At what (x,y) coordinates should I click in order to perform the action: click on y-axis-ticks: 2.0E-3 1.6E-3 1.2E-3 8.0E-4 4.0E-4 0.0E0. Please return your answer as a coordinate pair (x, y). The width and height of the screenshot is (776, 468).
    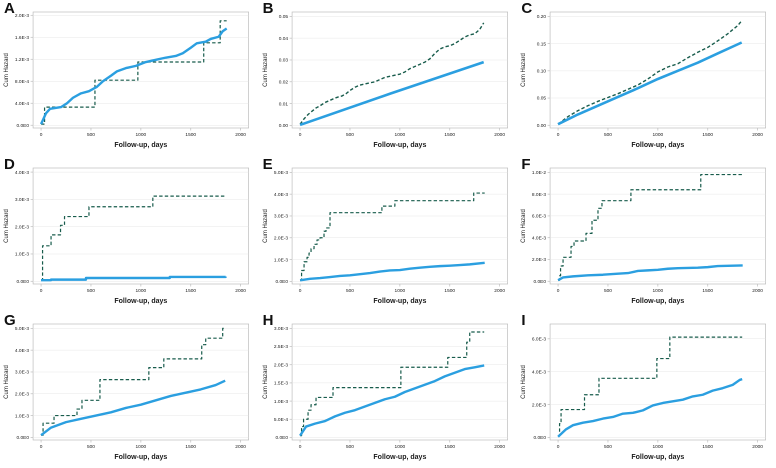
    Looking at the image, I should click on (24, 71).